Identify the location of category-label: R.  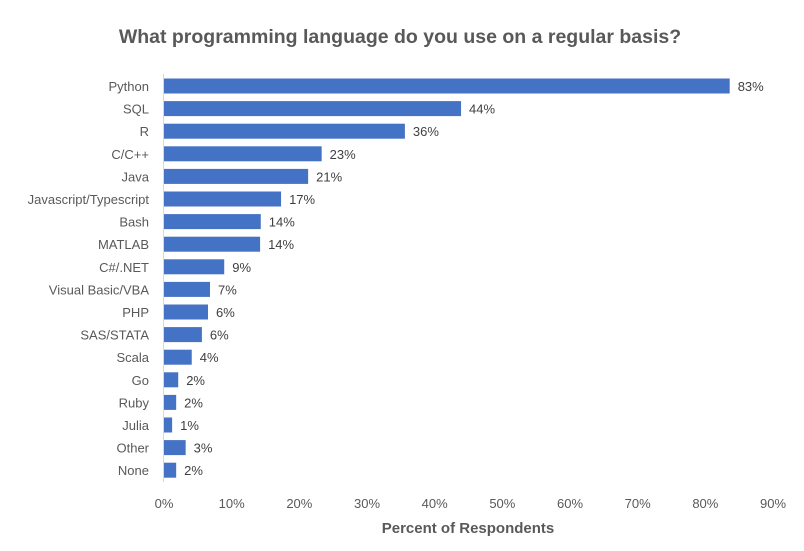
(144, 131).